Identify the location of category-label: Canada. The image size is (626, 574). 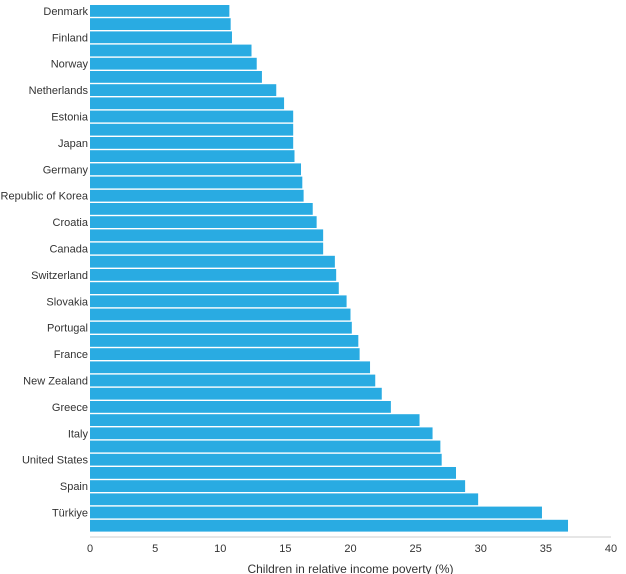
(68, 250).